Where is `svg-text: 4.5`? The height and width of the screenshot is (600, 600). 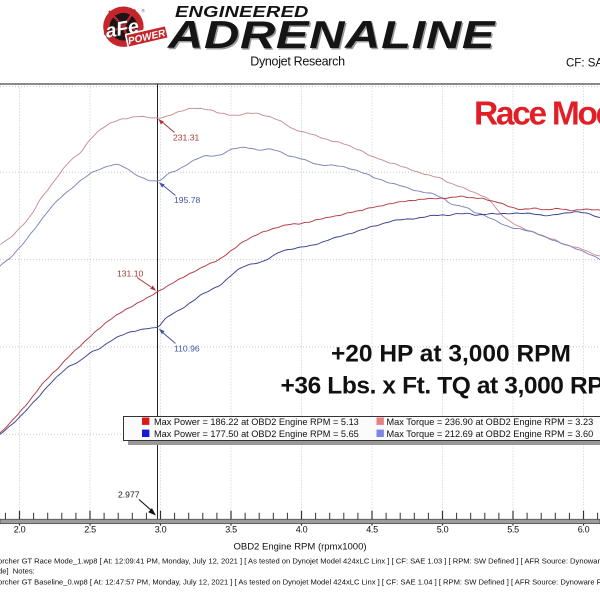
svg-text: 4.5 is located at coordinates (372, 530).